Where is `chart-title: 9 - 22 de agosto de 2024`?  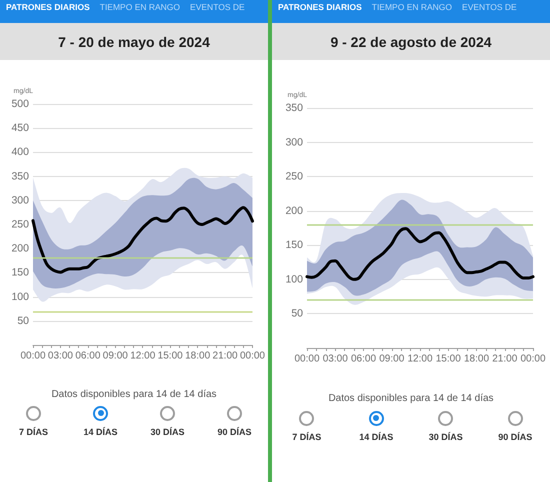 chart-title: 9 - 22 de agosto de 2024 is located at coordinates (411, 42).